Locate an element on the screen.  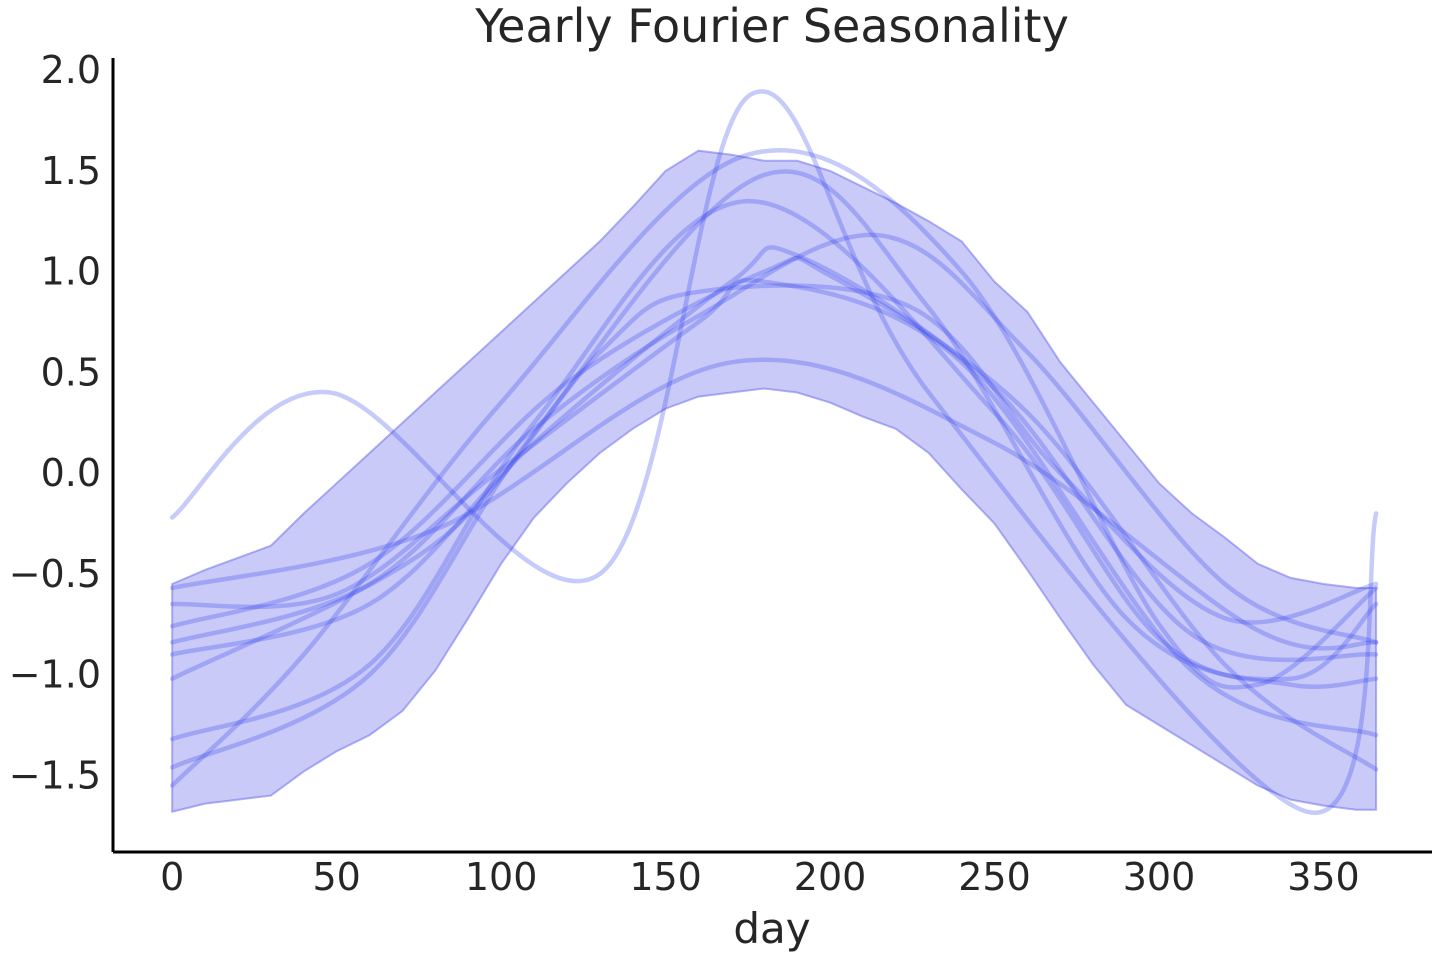
y-tick-label: 2.0 is located at coordinates (71, 70).